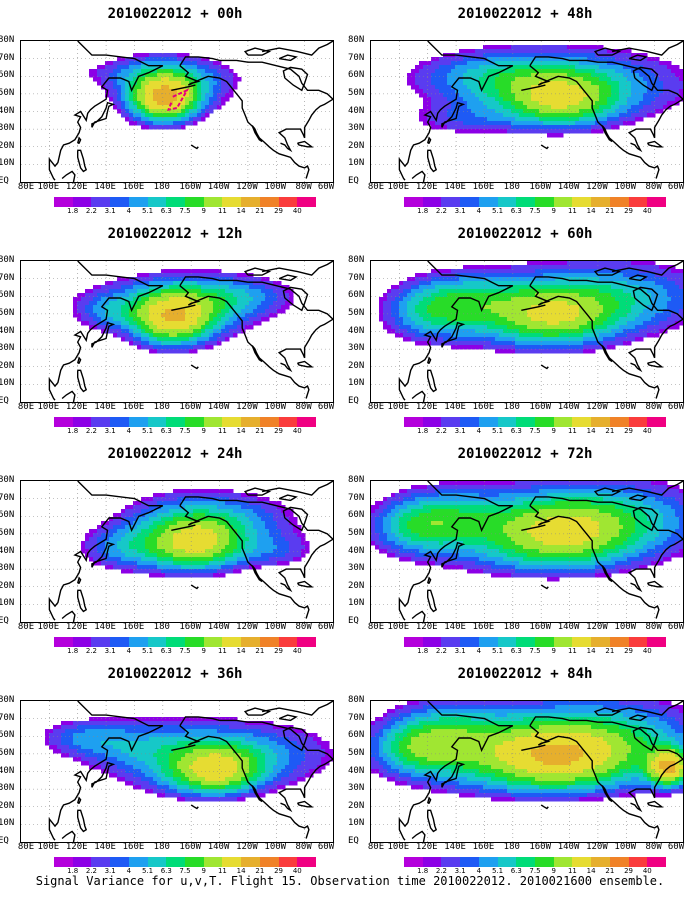  What do you see at coordinates (326, 627) in the screenshot?
I see `longitude-tick-label: 60W` at bounding box center [326, 627].